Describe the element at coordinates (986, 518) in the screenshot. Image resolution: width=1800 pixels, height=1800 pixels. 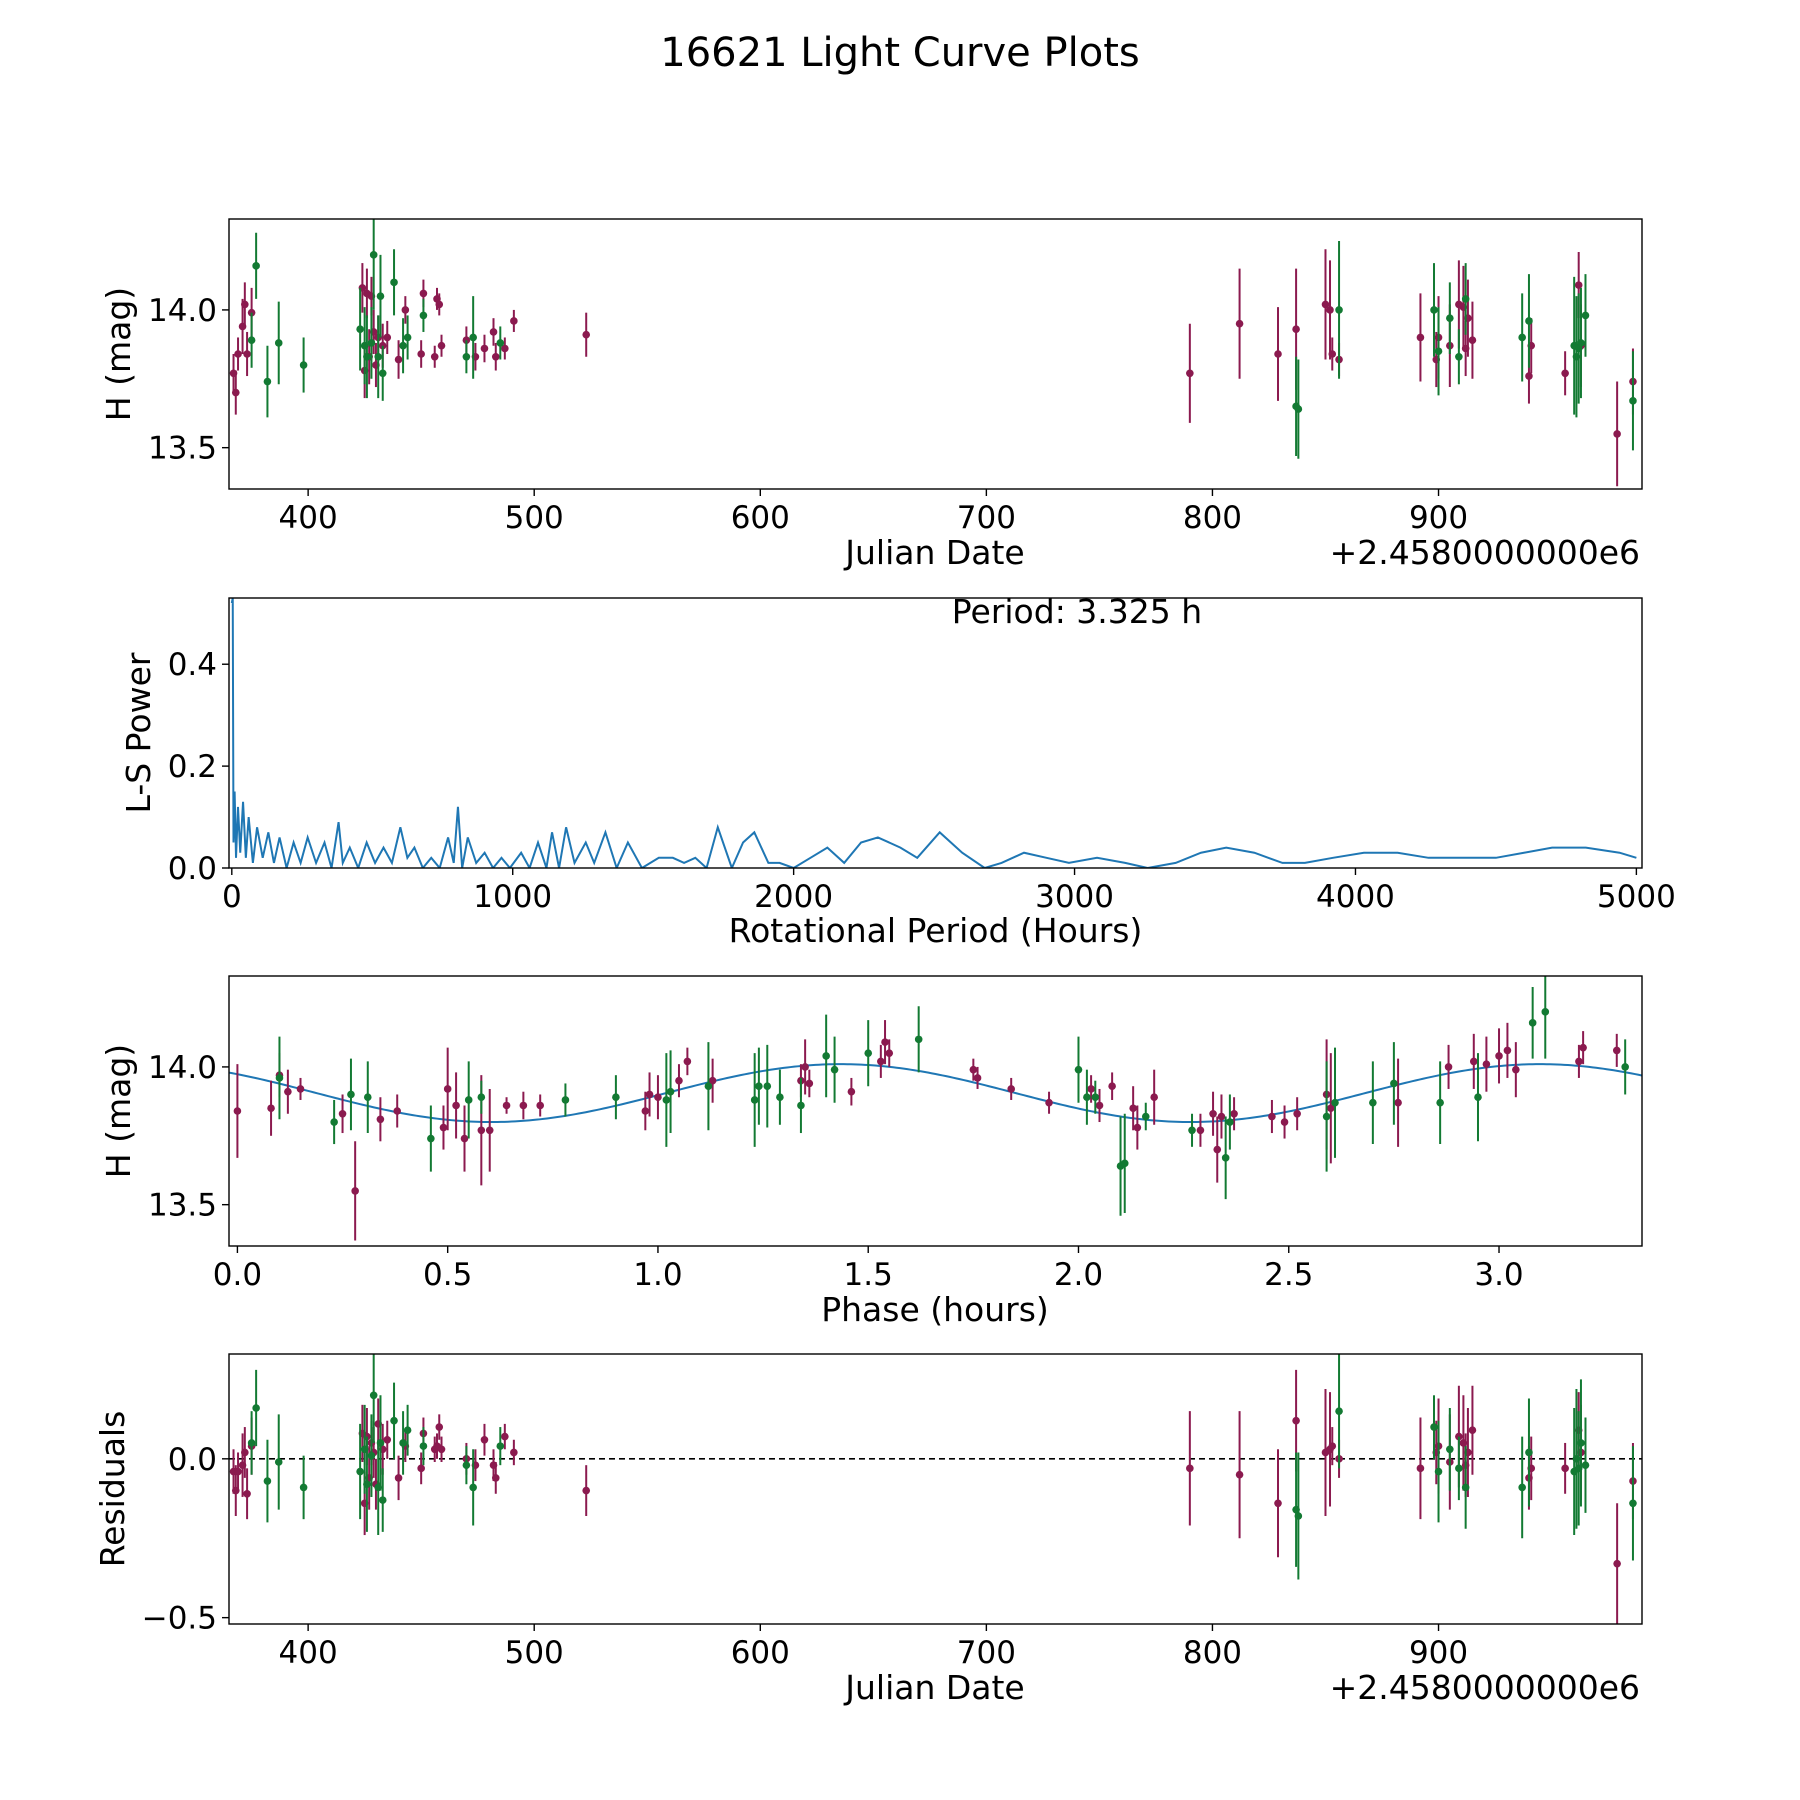
I see `lightcurve-x-tick-label: 700` at that location.